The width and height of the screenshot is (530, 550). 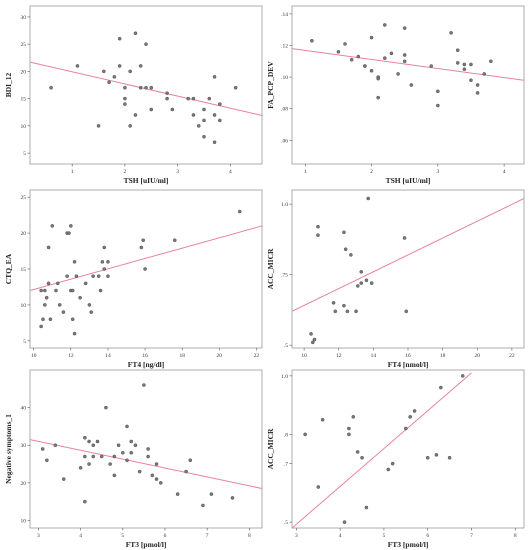 What do you see at coordinates (512, 356) in the screenshot?
I see `x-tick-label: 22` at bounding box center [512, 356].